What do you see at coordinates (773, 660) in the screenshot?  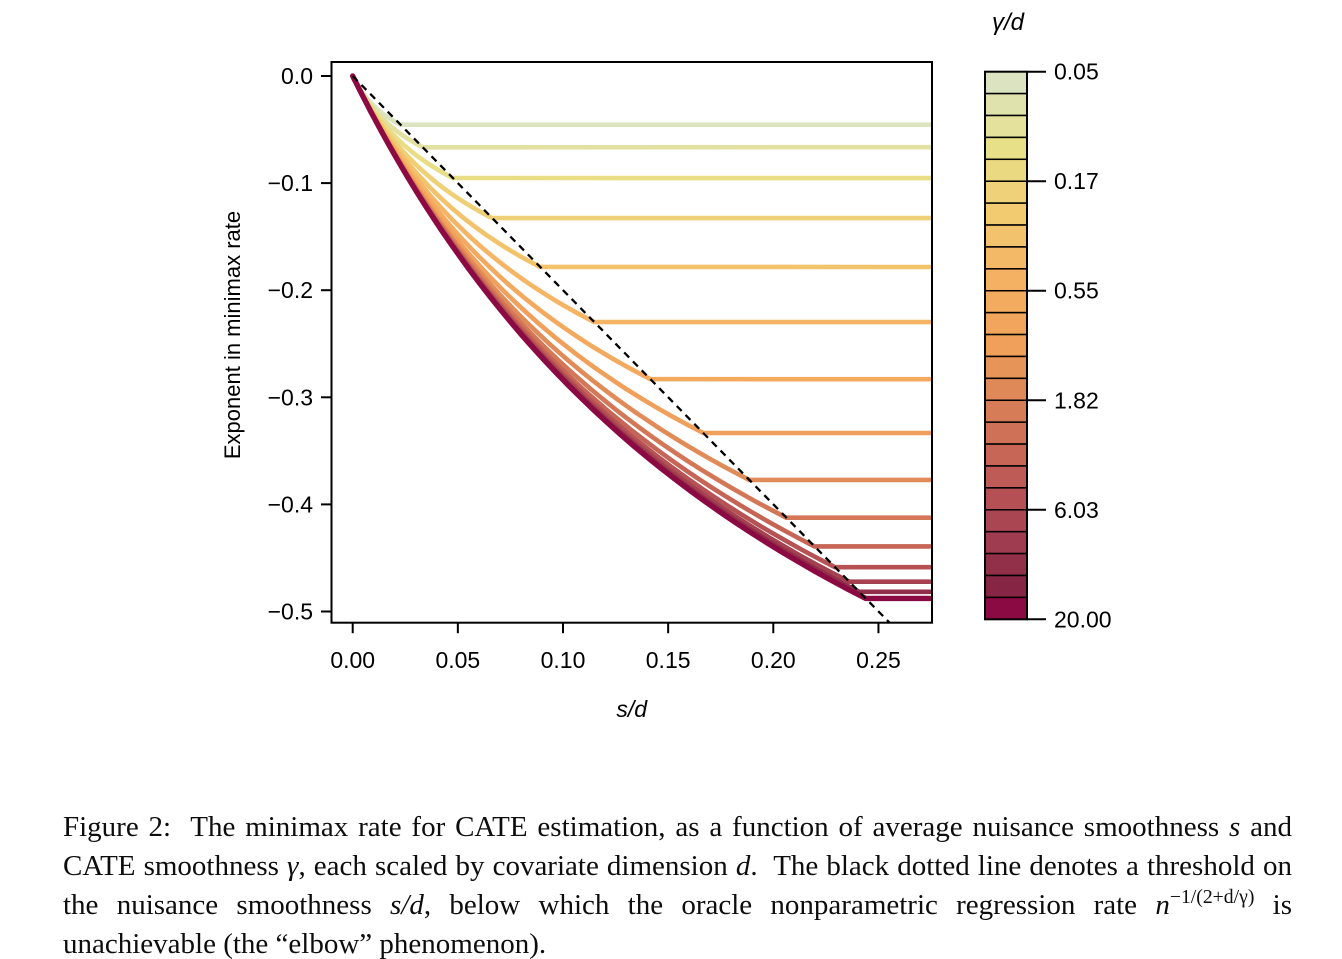 I see `x-tick-label: 0.20` at bounding box center [773, 660].